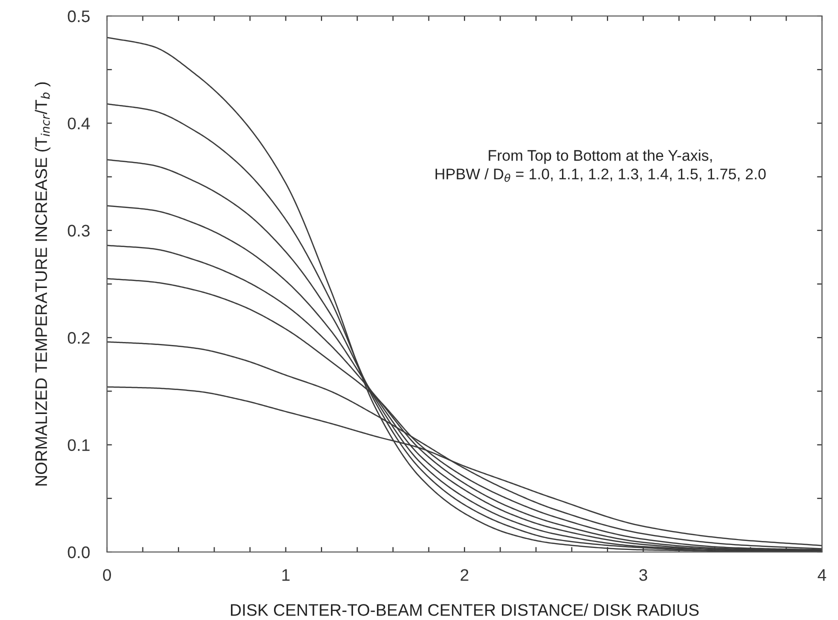 This screenshot has width=838, height=620. I want to click on x-tick-label: 2, so click(464, 575).